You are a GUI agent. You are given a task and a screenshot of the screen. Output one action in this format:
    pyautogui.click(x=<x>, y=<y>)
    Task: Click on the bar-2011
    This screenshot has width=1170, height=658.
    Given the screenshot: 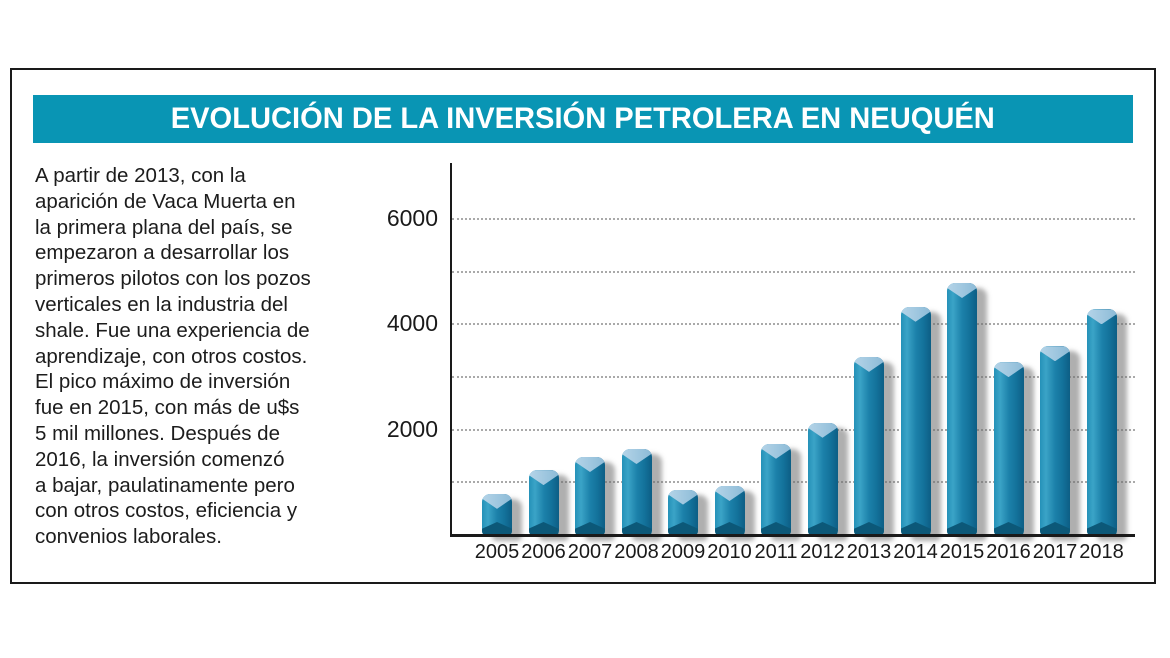 What is the action you would take?
    pyautogui.click(x=776, y=489)
    